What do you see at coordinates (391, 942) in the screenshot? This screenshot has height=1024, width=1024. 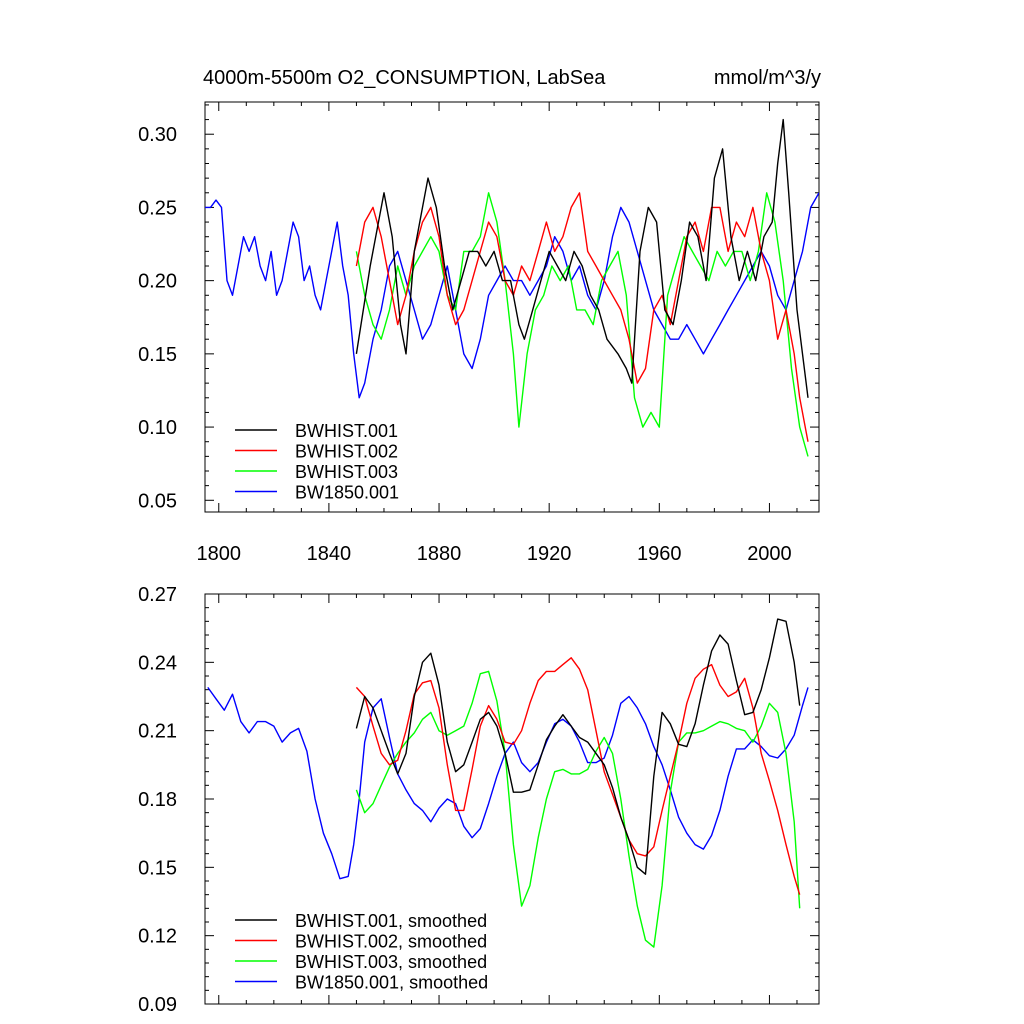 I see `legend-label: BWHIST.002, smoothed` at bounding box center [391, 942].